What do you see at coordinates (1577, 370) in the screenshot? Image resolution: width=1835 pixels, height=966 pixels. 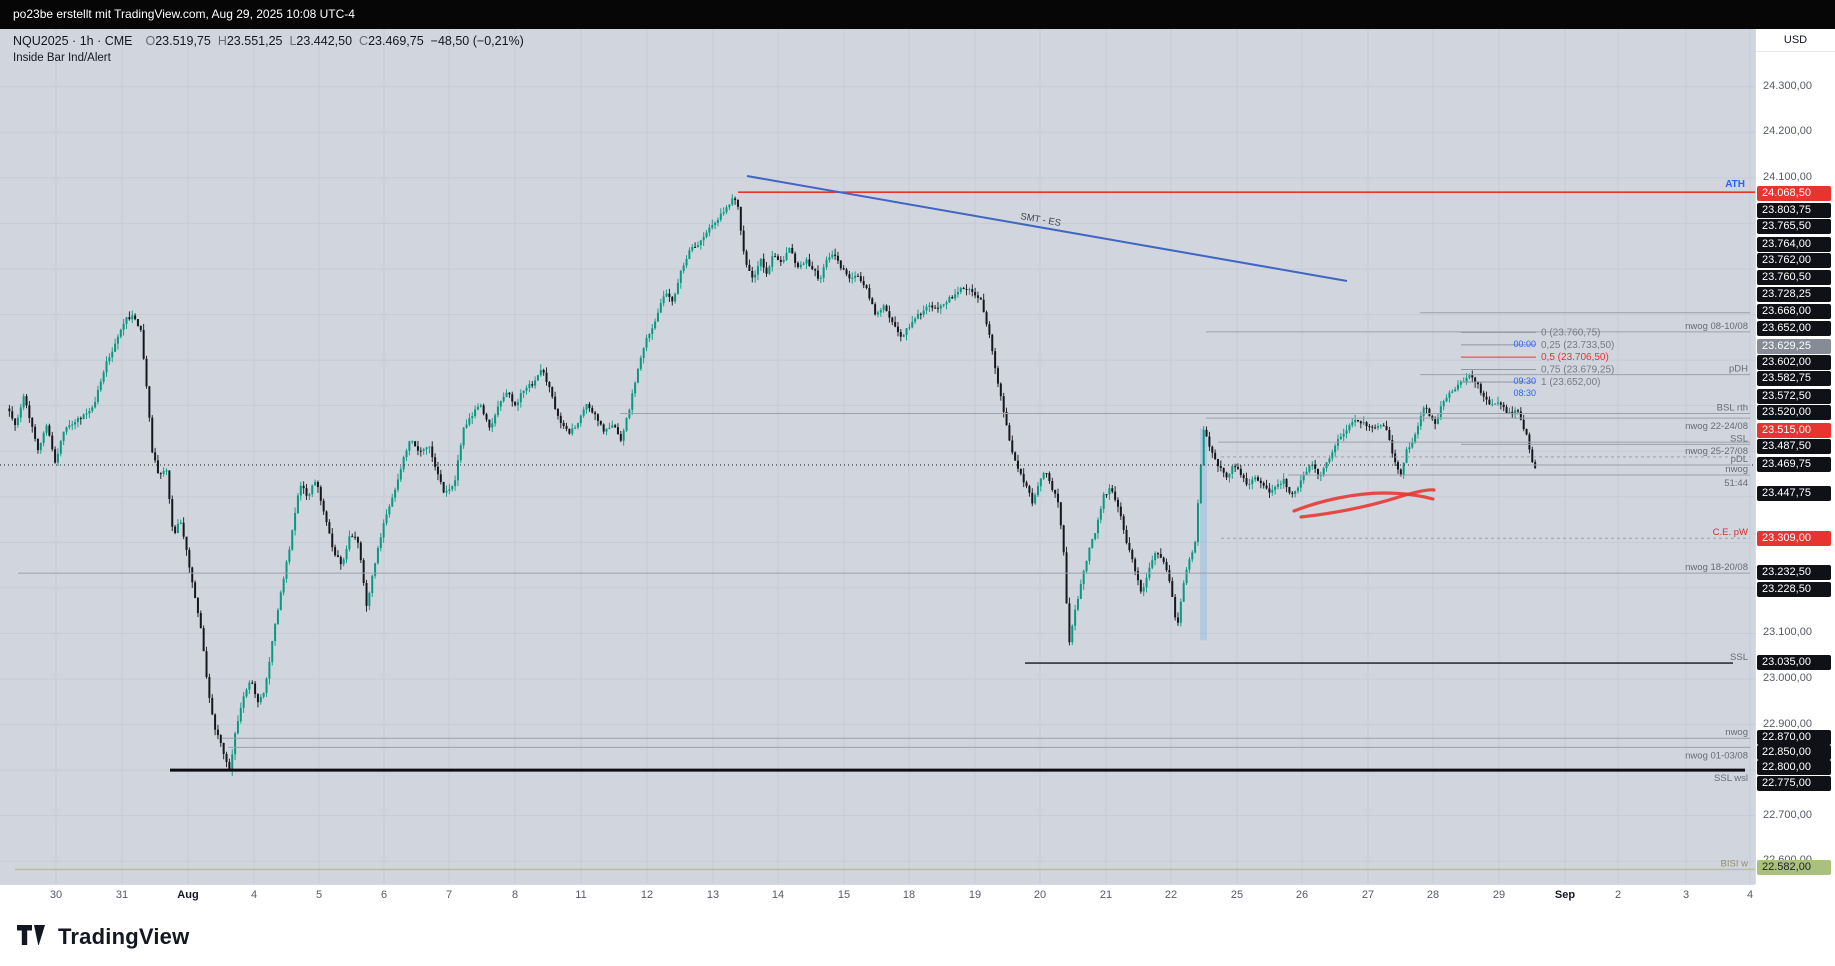 I see `fib-label: 0,75 (23.679,25)` at bounding box center [1577, 370].